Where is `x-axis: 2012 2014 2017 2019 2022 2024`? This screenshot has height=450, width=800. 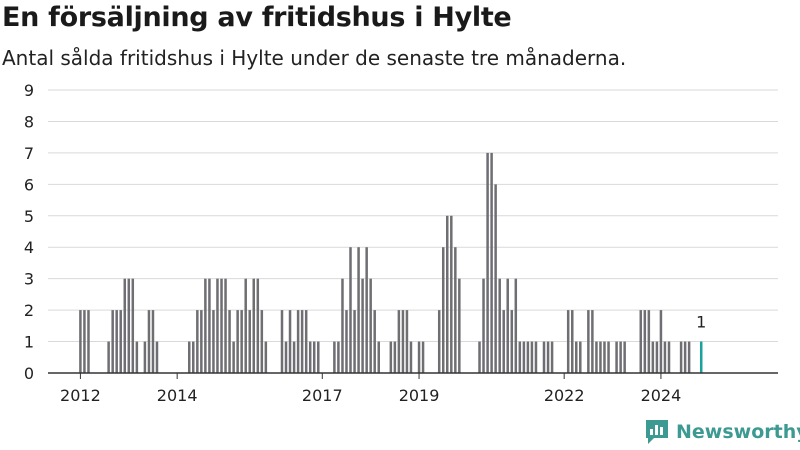 x-axis: 2012 2014 2017 2019 2022 2024 is located at coordinates (413, 388).